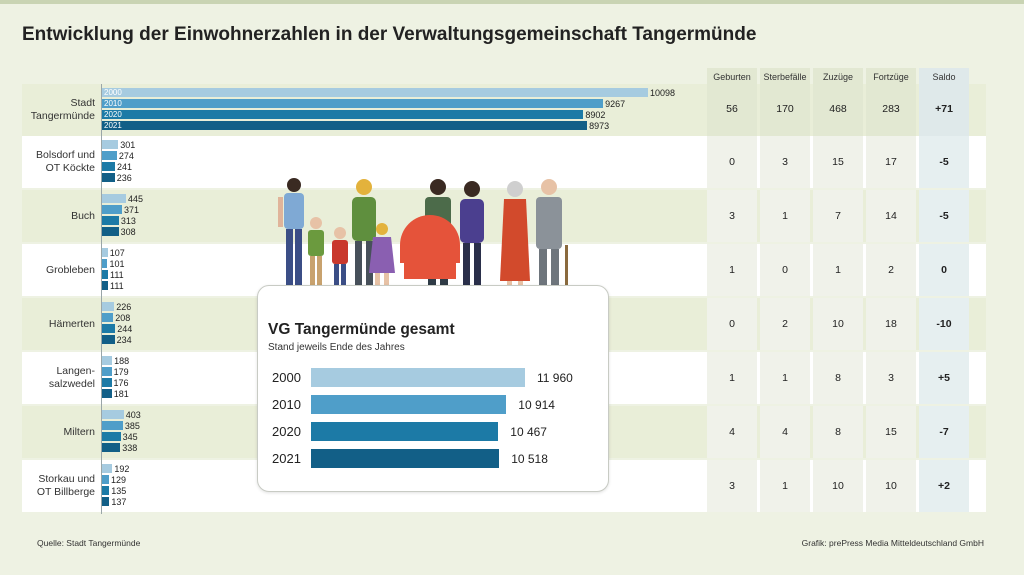 The height and width of the screenshot is (575, 1024). I want to click on total-year-label: 2020, so click(286, 431).